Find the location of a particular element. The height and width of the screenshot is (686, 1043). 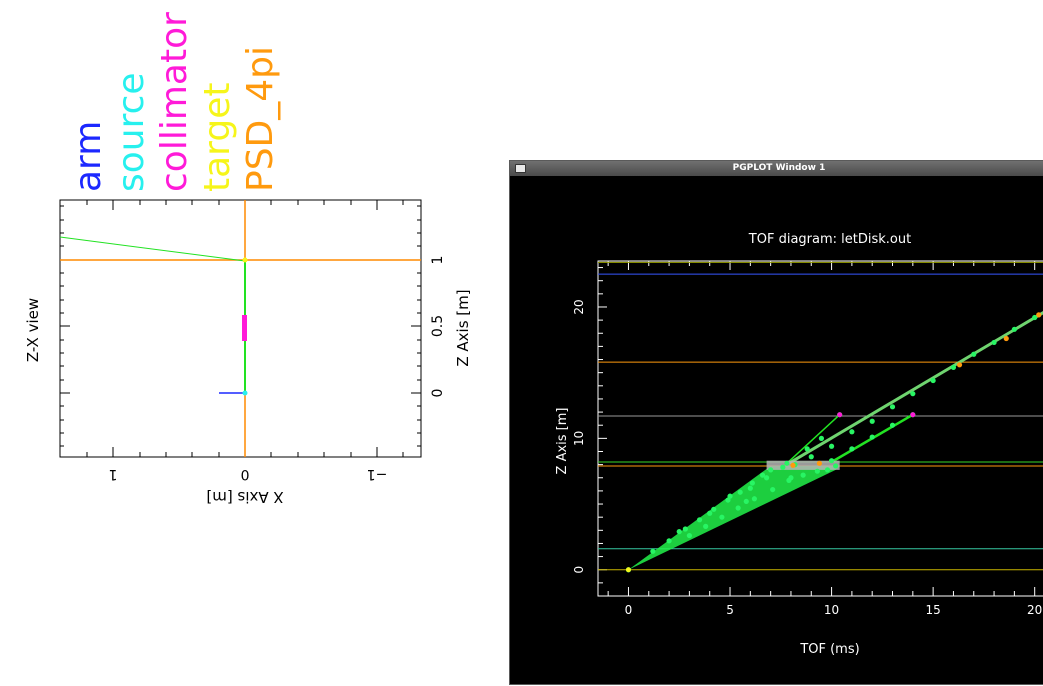

component-legend: arm source collimator target PSD_4pi is located at coordinates (174, 102).